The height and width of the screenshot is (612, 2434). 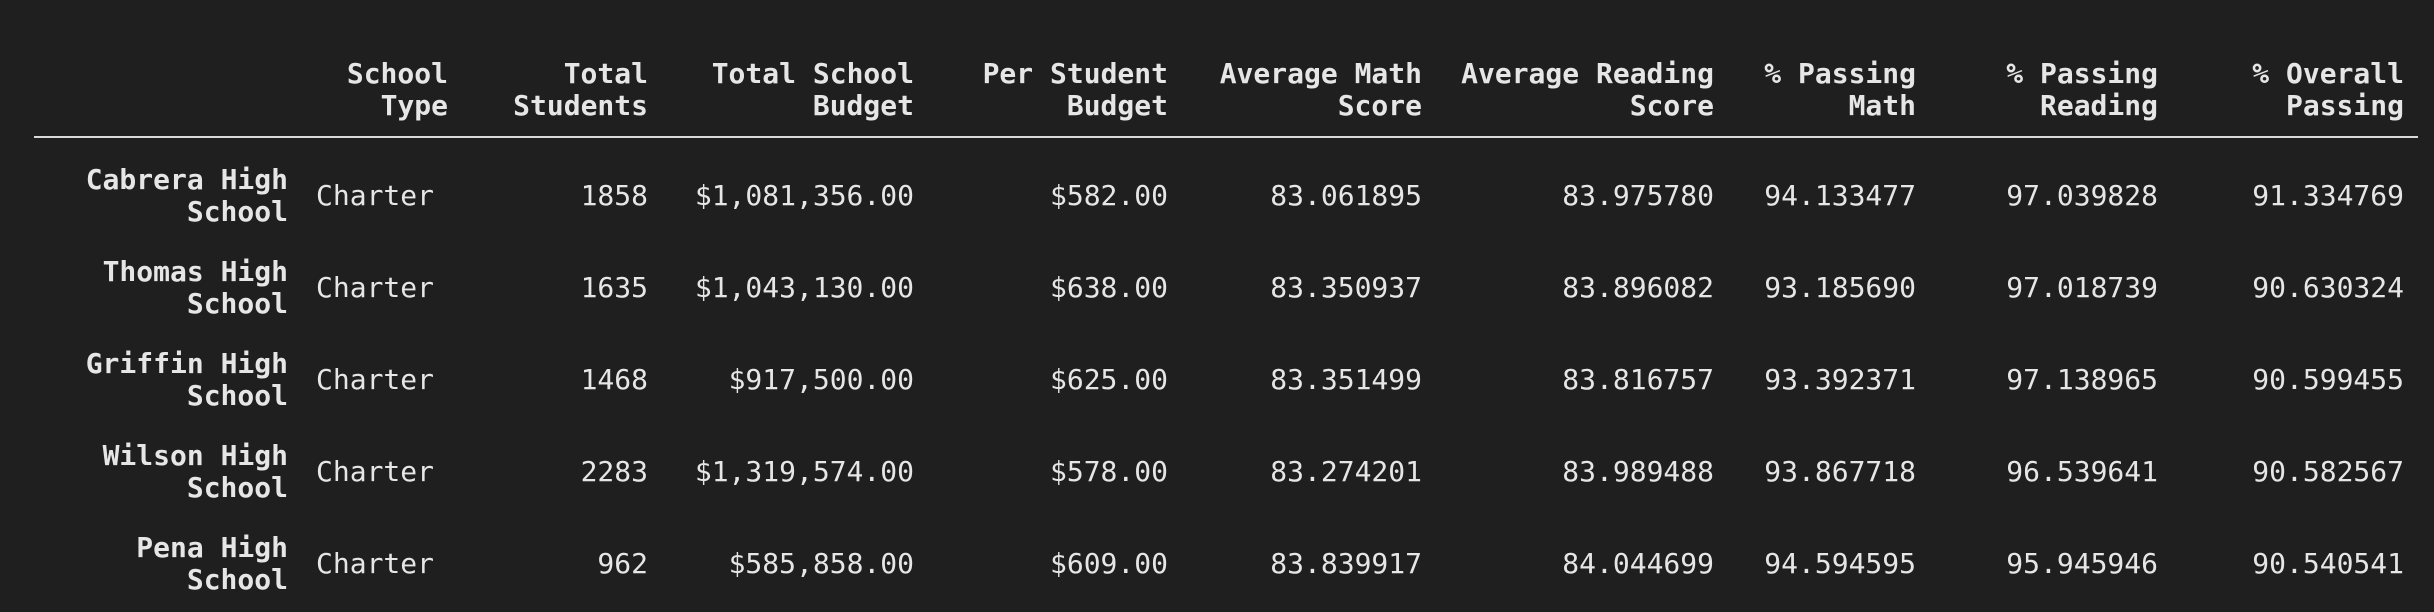 I want to click on cell-total-students: 2283, so click(x=614, y=471).